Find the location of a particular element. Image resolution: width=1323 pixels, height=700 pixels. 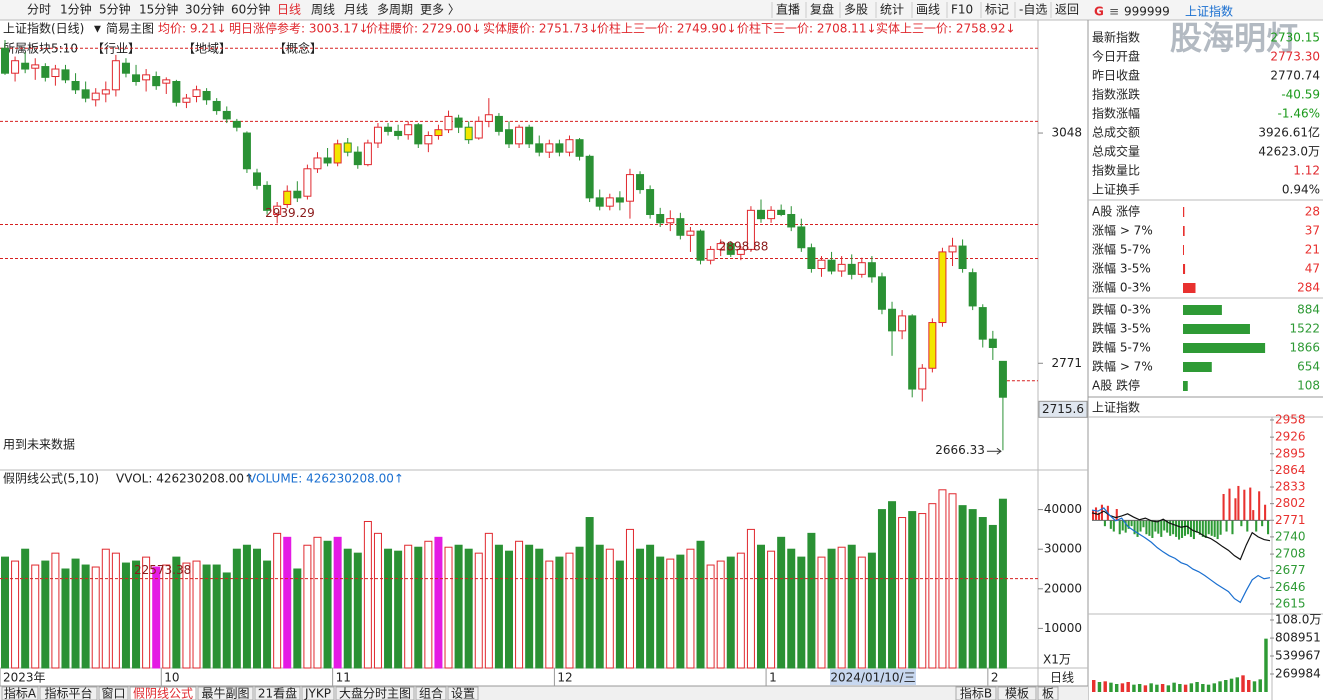

period-tab: 30分钟 is located at coordinates (204, 9).